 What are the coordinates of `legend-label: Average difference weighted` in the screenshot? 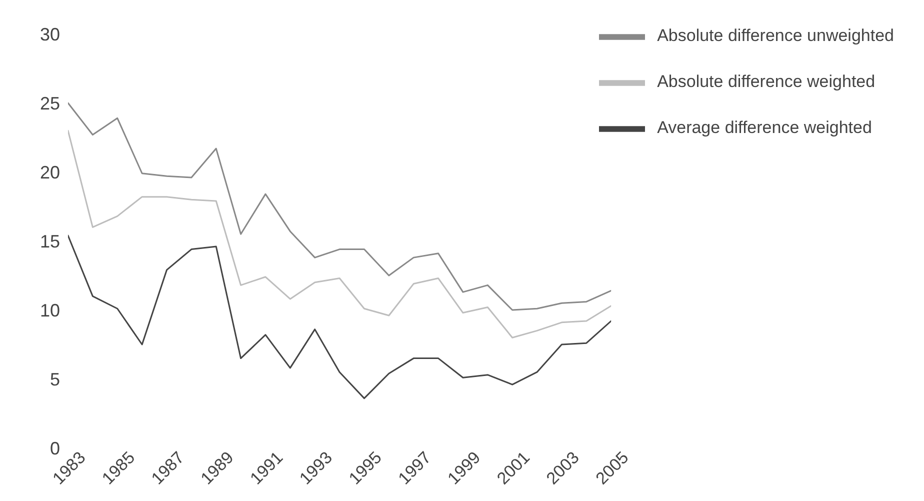 It's located at (764, 128).